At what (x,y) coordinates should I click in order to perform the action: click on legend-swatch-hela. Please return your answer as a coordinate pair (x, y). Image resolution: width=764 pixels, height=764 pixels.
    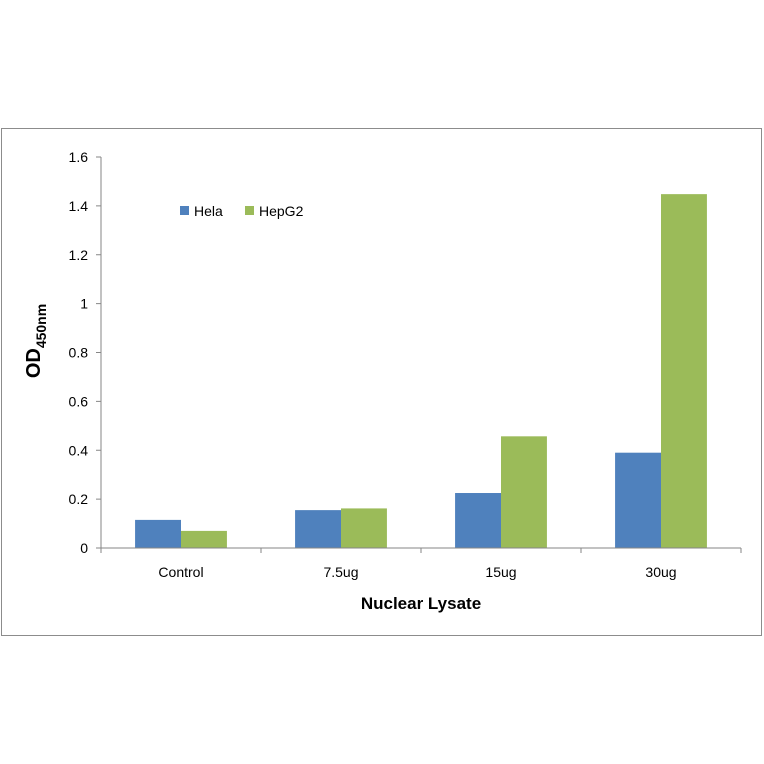
    Looking at the image, I should click on (184, 210).